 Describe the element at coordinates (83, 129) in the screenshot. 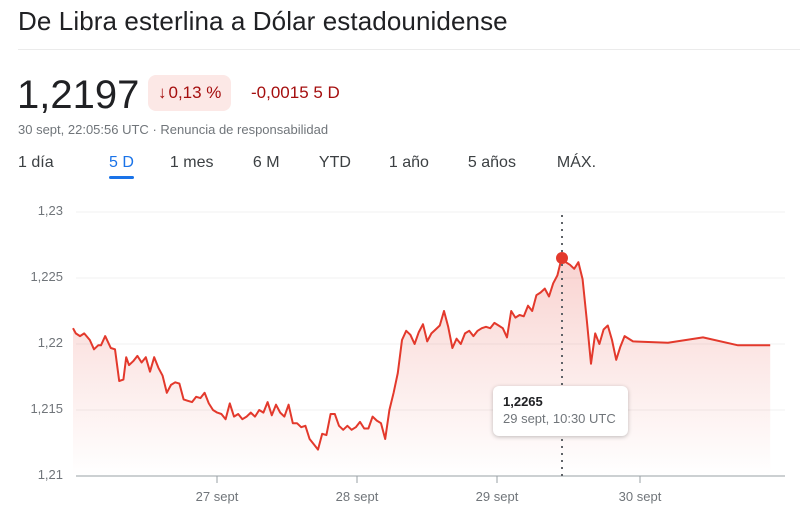

I see `timestamp: 30 sept, 22:05:56 UTC` at that location.